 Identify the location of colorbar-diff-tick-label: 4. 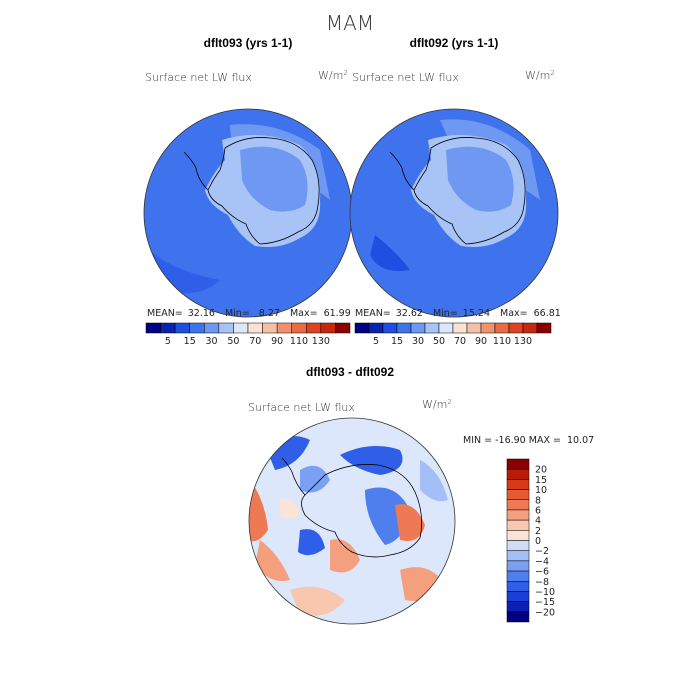
(538, 521).